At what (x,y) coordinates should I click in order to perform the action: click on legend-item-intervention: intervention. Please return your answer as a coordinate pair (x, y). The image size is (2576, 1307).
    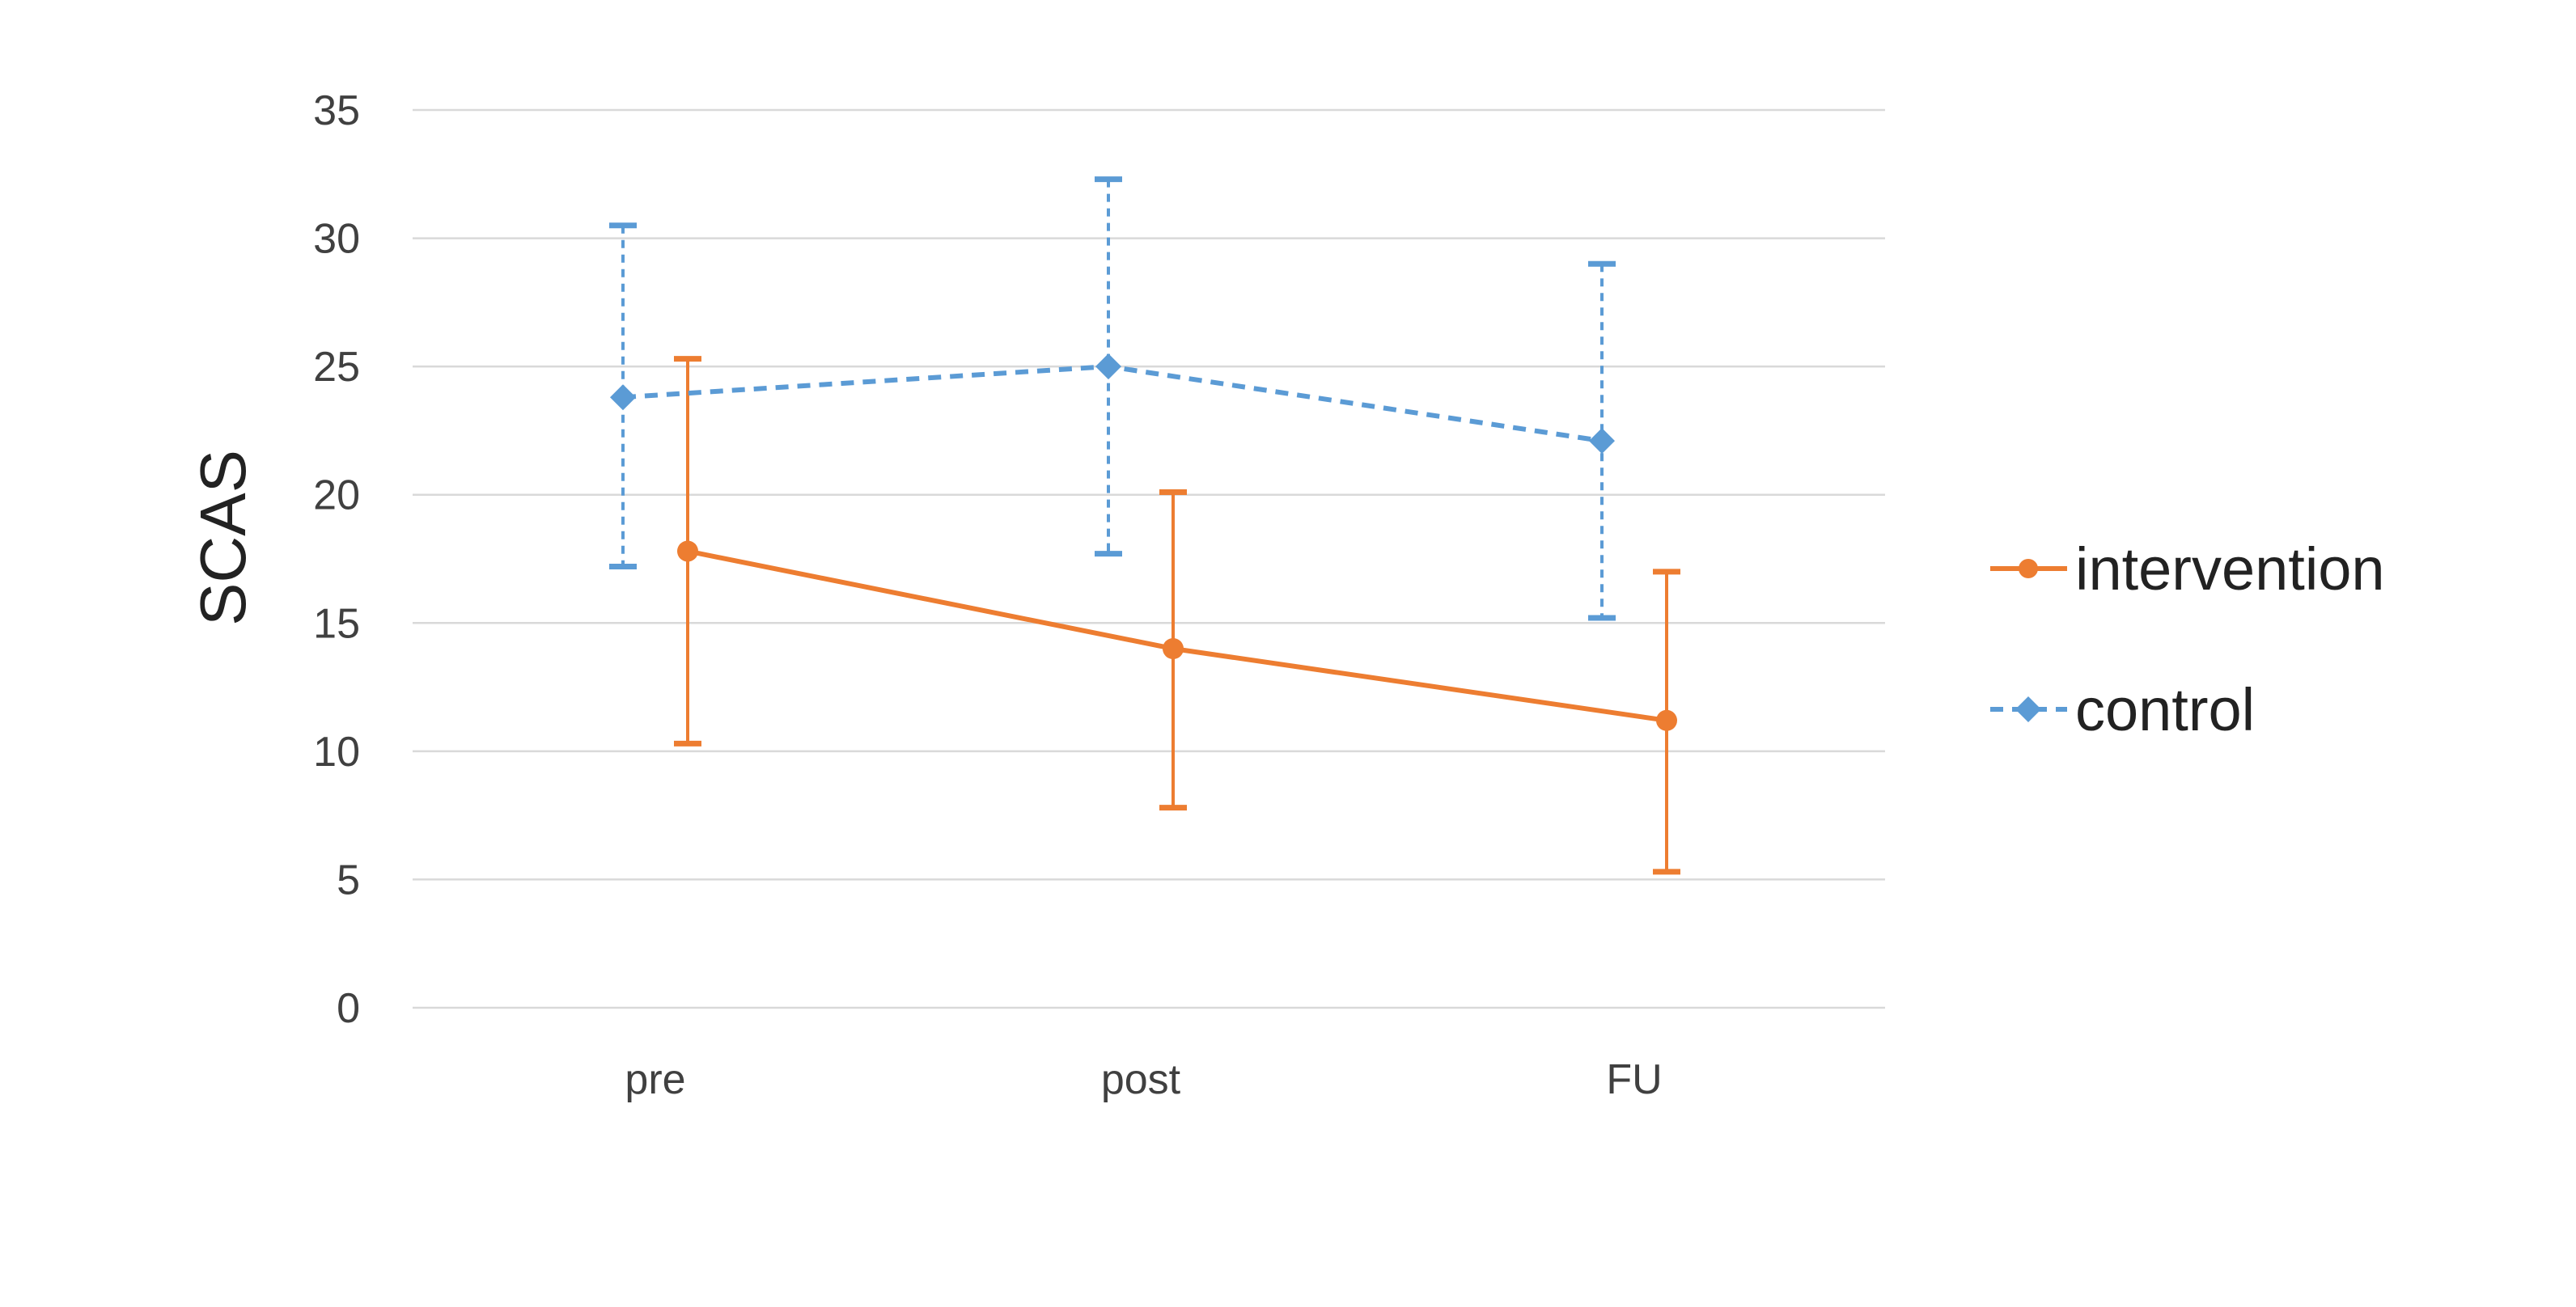
    Looking at the image, I should click on (2187, 569).